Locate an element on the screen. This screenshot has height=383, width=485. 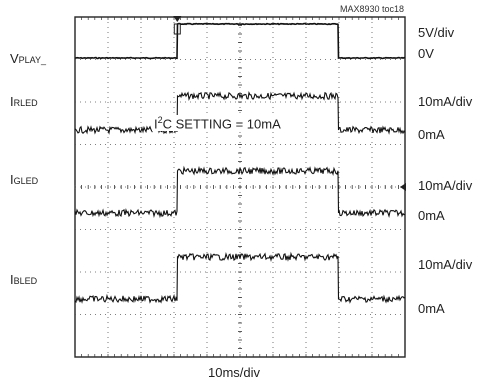
channel-label-irled: IRLED is located at coordinates (24, 101).